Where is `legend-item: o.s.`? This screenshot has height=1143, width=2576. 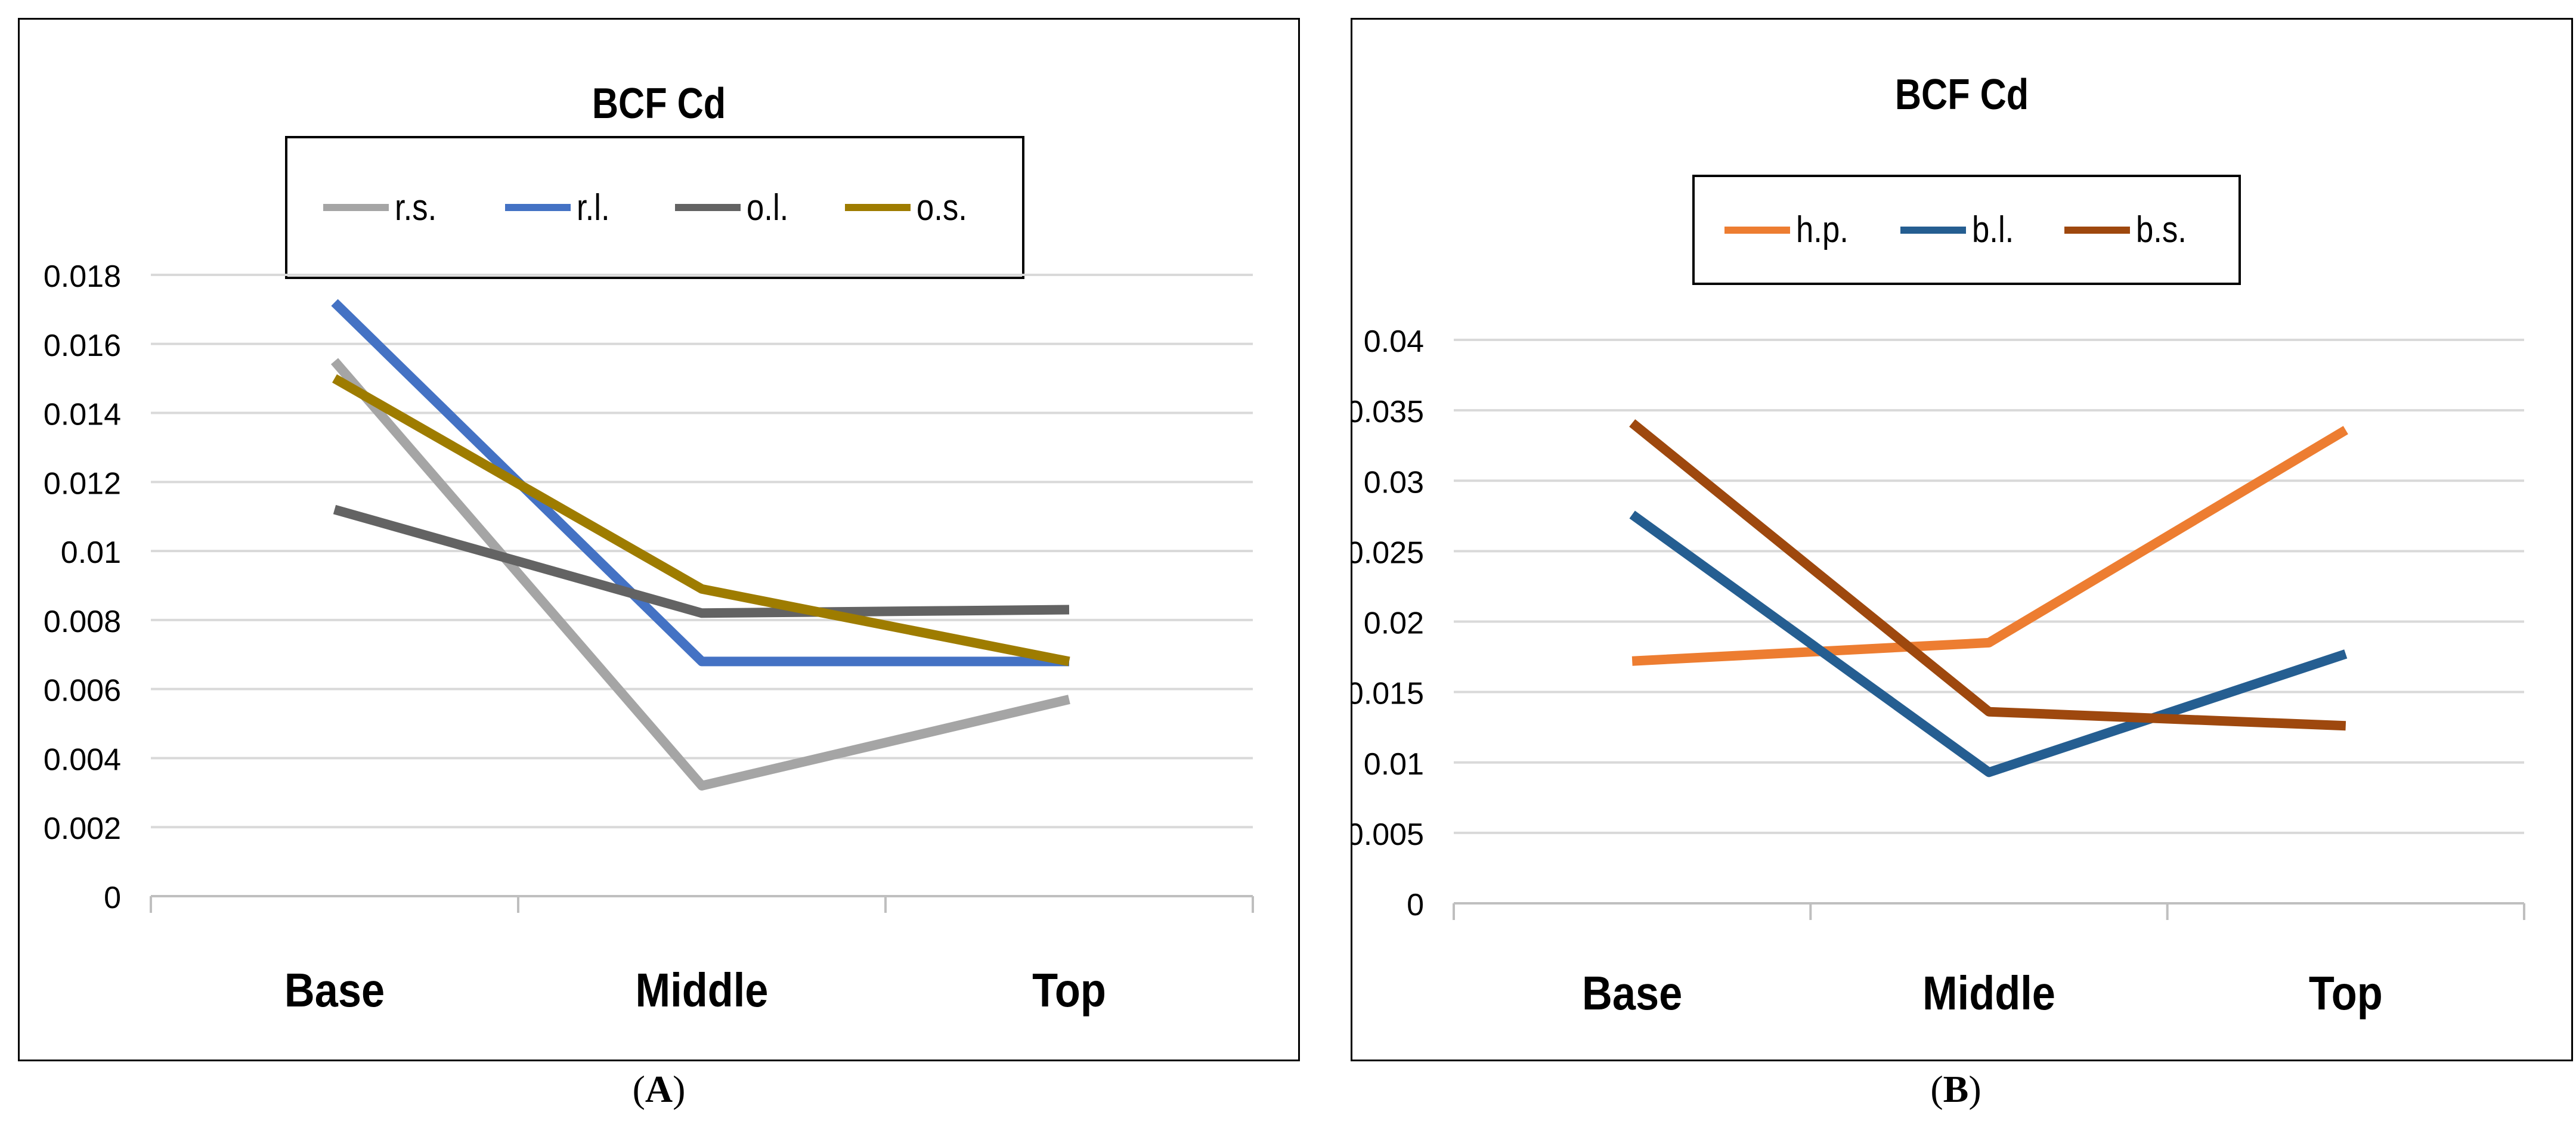
legend-item: o.s. is located at coordinates (911, 207).